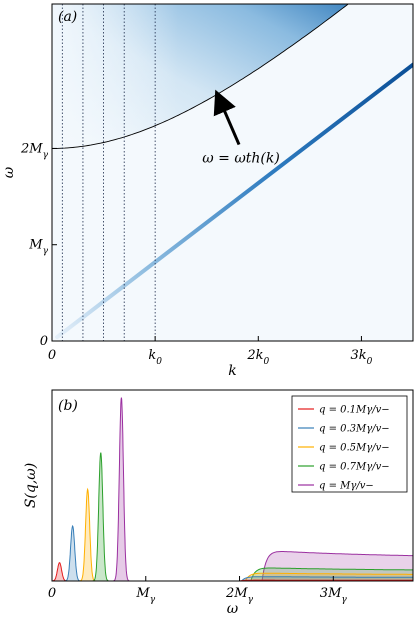 Image resolution: width=415 pixels, height=623 pixels. I want to click on legend-entry-4: q = Mγ/v−, so click(346, 486).